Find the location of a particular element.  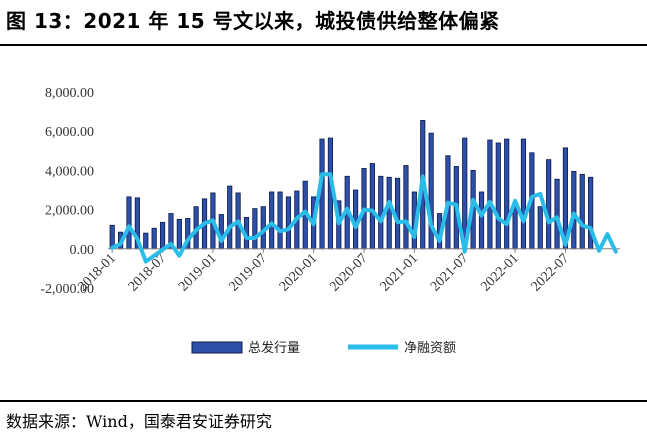

x-tick-label: 2022-07 is located at coordinates (551, 273).